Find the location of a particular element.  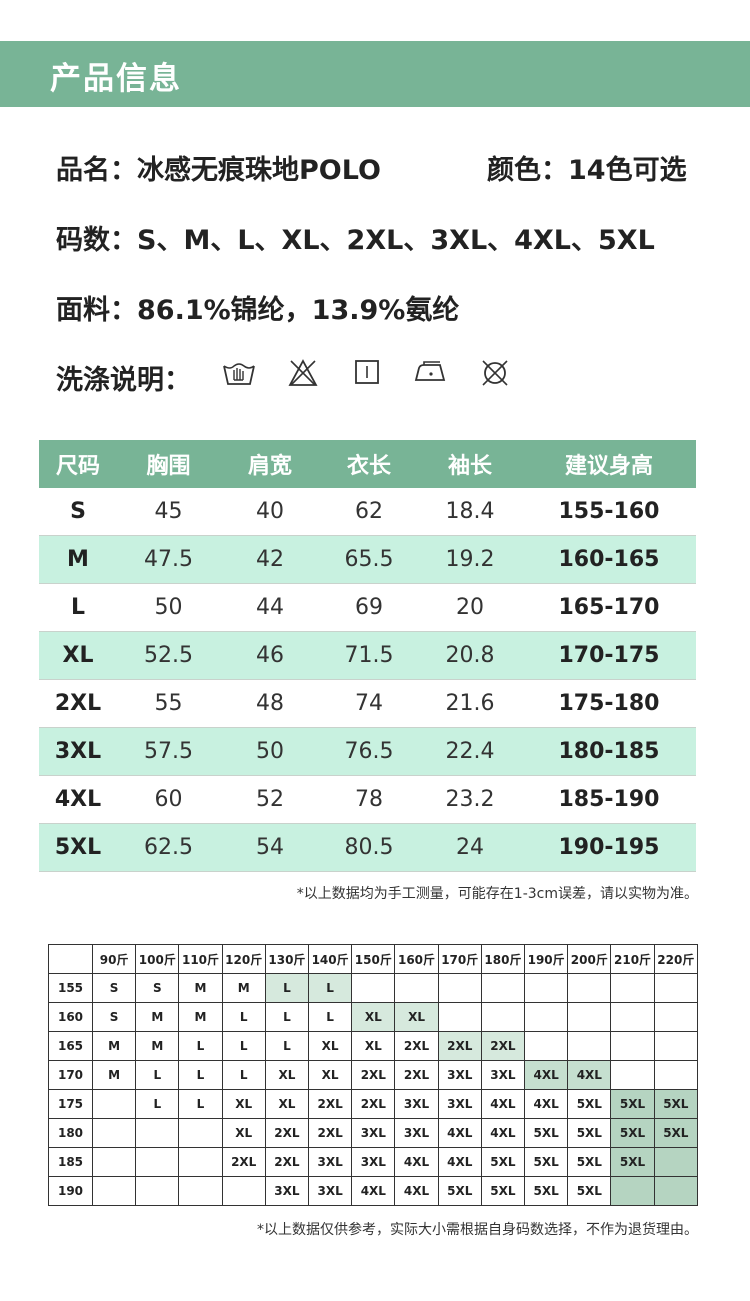

height-label-cell: 190 is located at coordinates (70, 1191).